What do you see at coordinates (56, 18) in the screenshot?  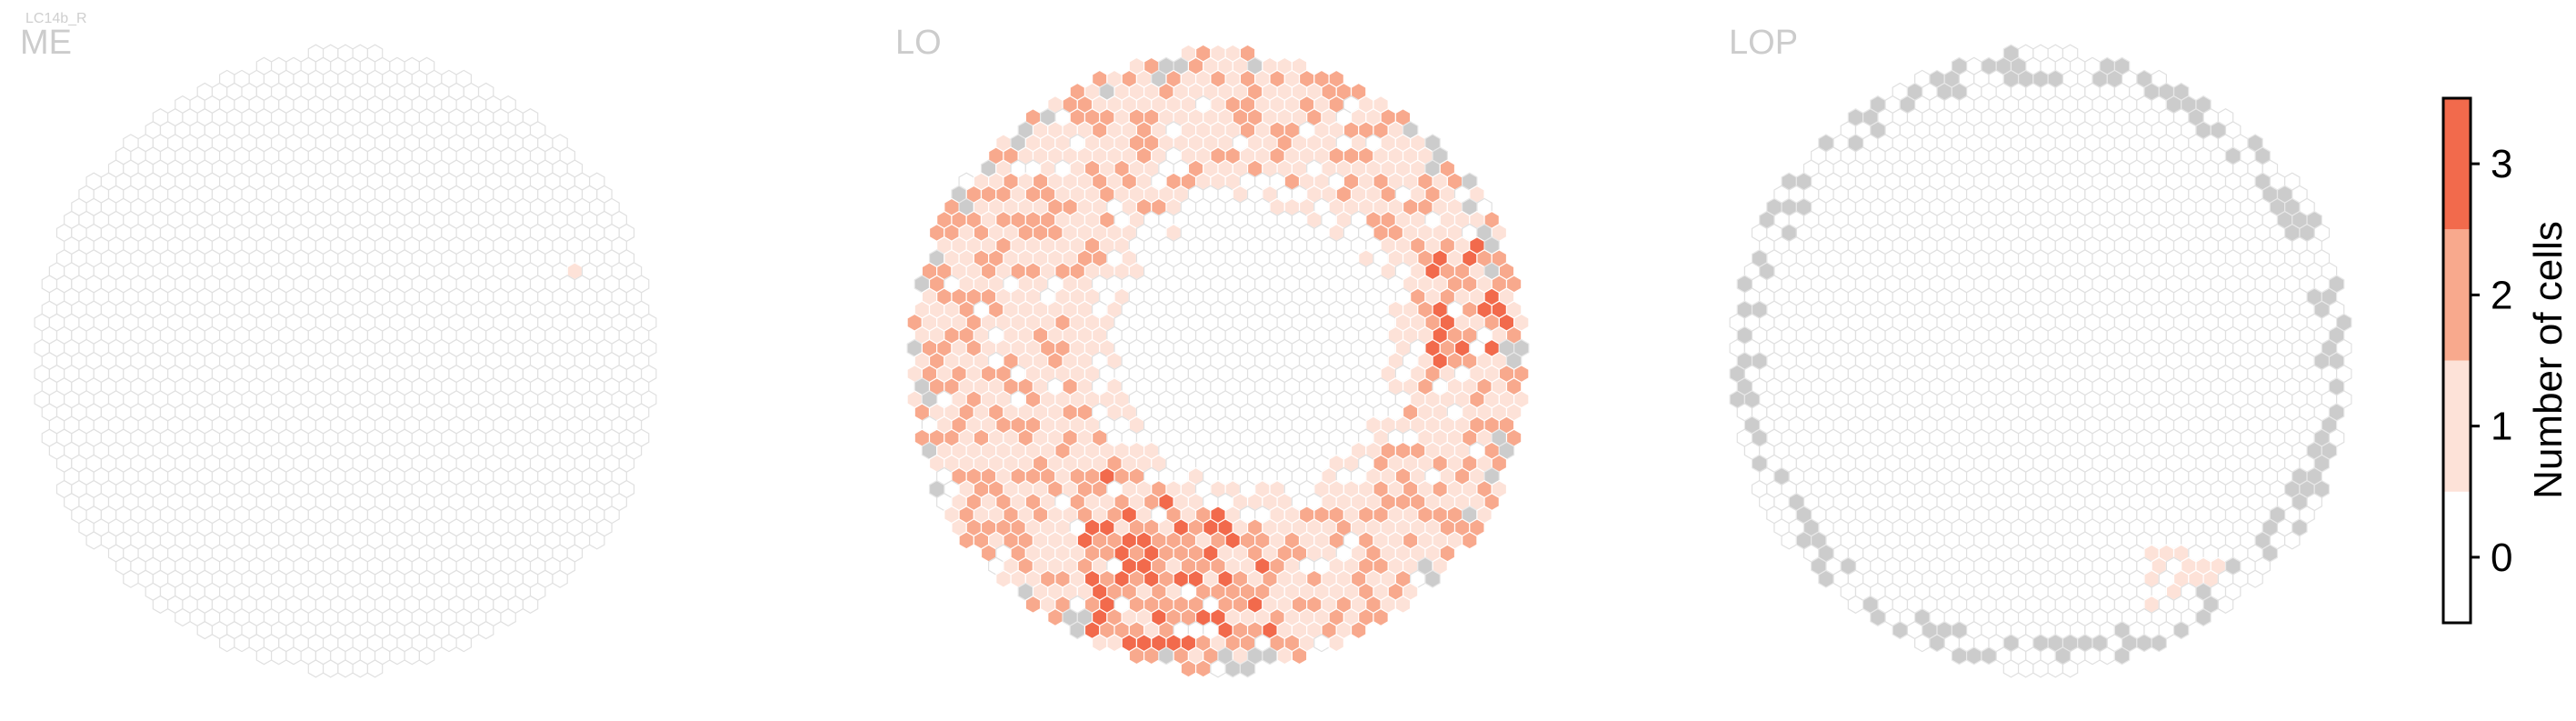 I see `cell-type-label: LC14b_R` at bounding box center [56, 18].